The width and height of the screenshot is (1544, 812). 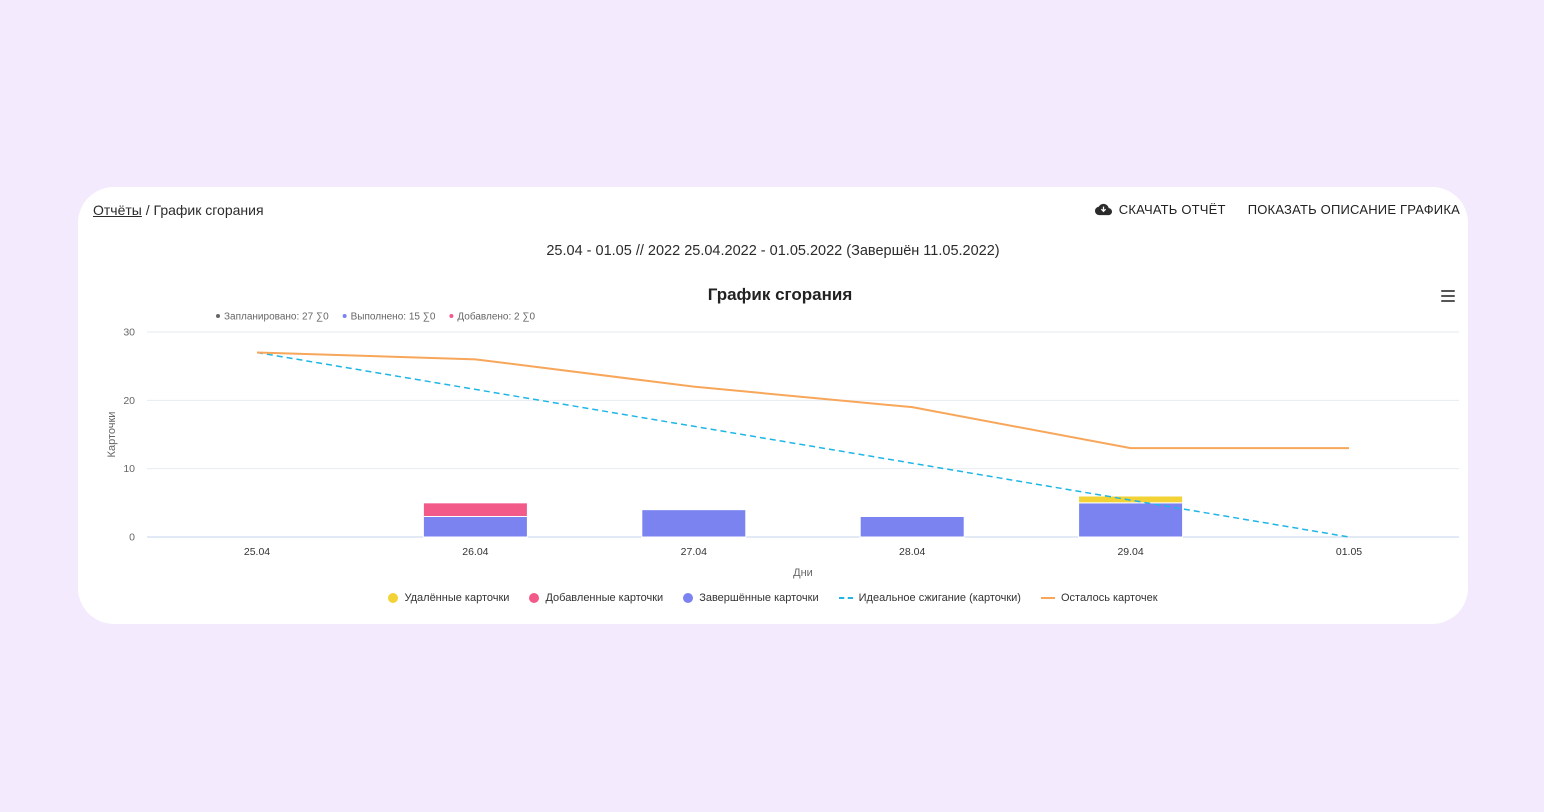 What do you see at coordinates (802, 400) in the screenshot?
I see `remaining-cards-line` at bounding box center [802, 400].